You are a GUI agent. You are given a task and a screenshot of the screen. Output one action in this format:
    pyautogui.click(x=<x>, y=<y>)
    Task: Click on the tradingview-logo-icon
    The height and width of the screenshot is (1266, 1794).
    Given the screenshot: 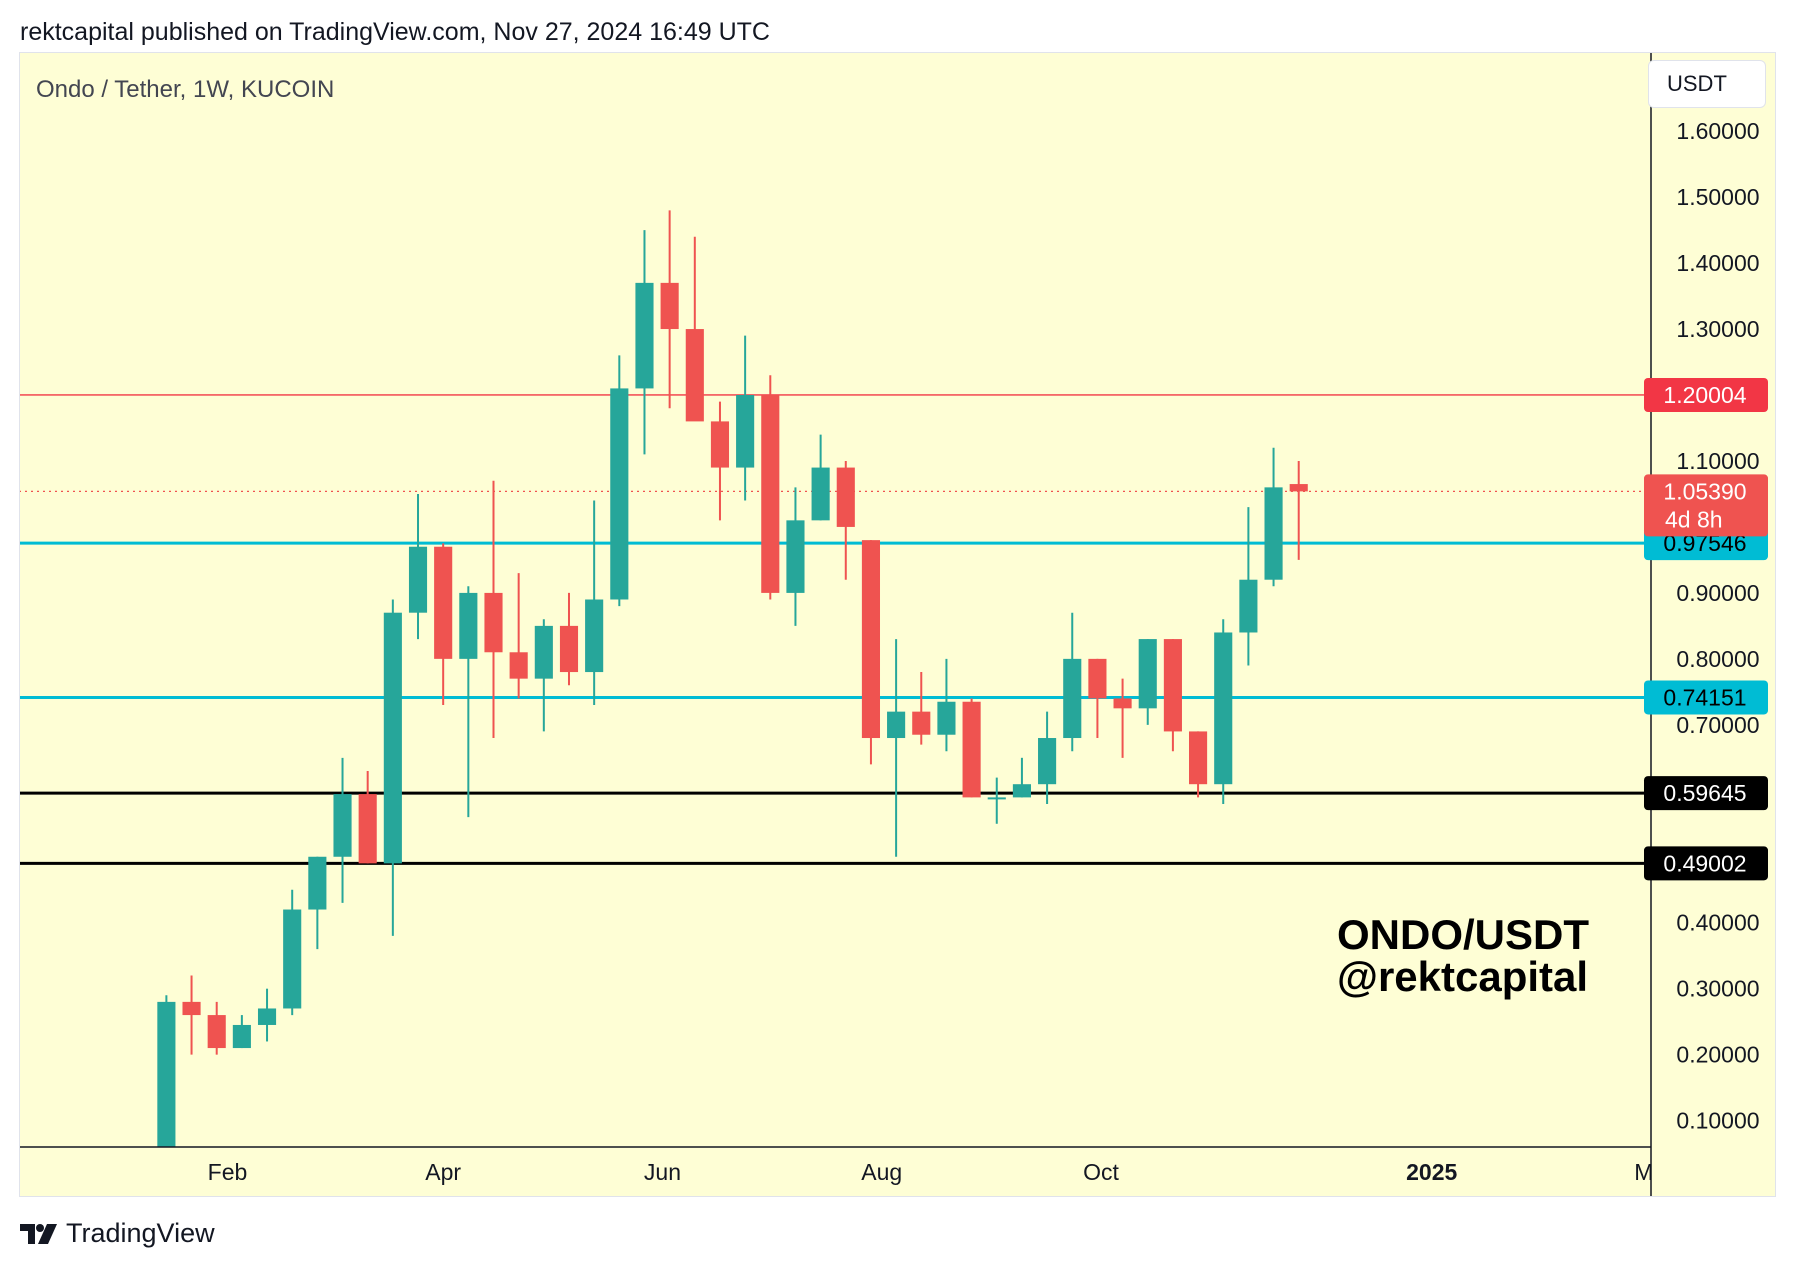 What is the action you would take?
    pyautogui.click(x=38, y=1233)
    